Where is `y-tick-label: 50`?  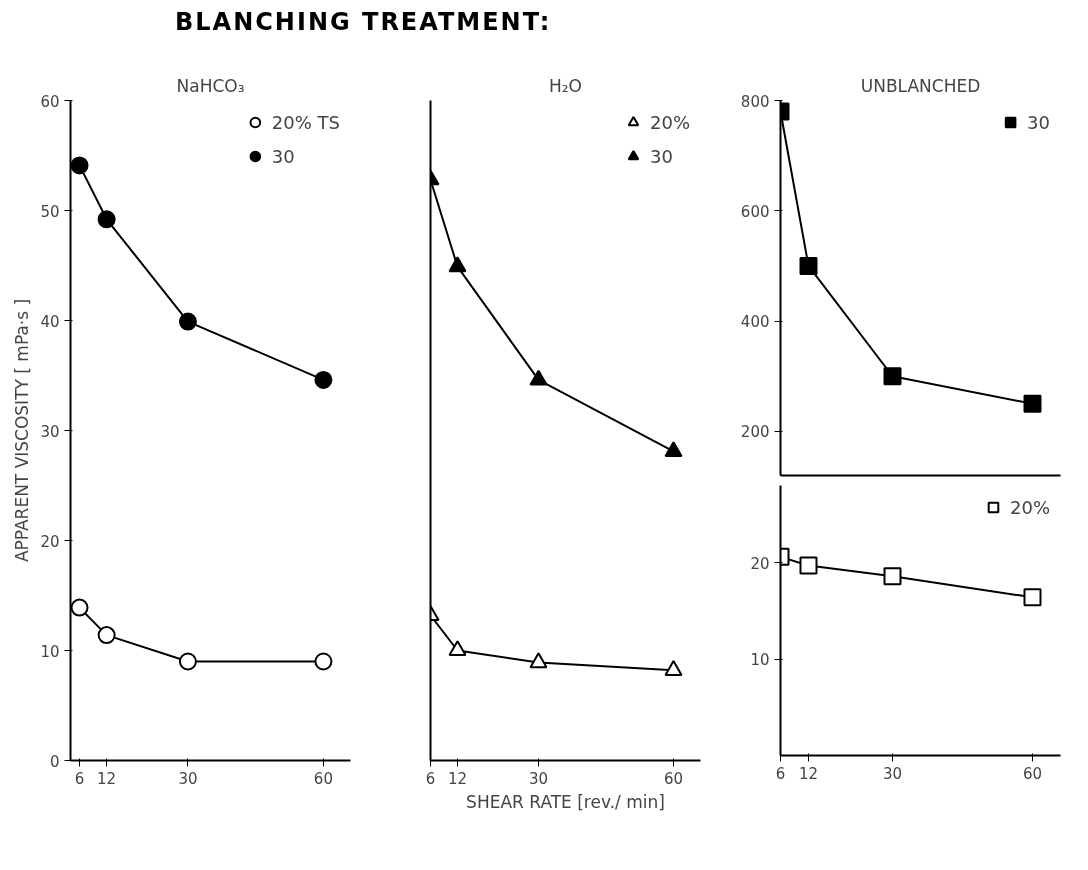
y-tick-label: 50 is located at coordinates (50, 211).